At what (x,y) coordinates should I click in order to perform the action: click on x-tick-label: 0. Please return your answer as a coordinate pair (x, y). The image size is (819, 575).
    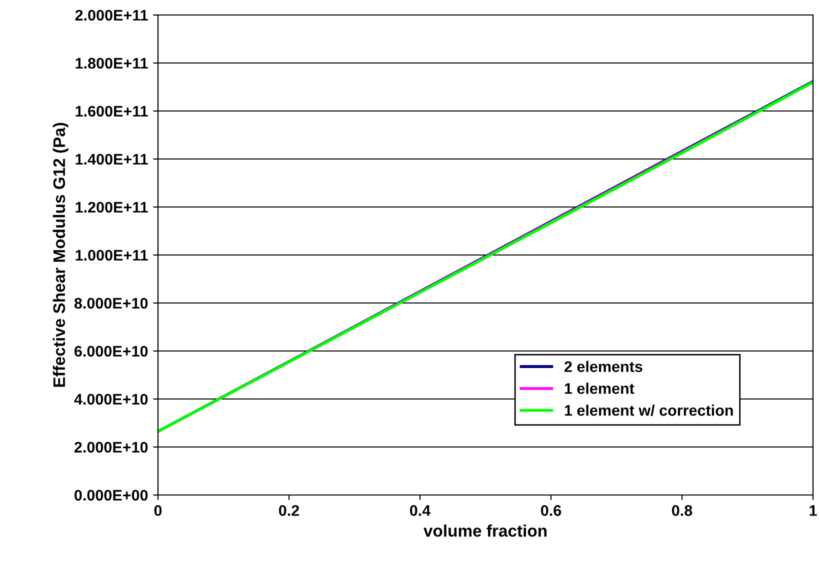
    Looking at the image, I should click on (158, 510).